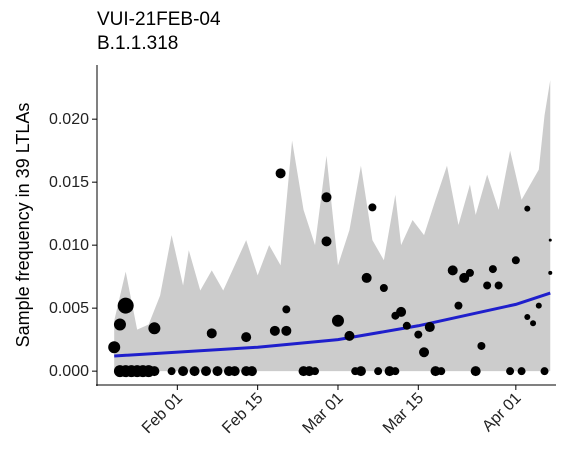  Describe the element at coordinates (159, 19) in the screenshot. I see `chart-title: VUI-21FEB-04` at that location.